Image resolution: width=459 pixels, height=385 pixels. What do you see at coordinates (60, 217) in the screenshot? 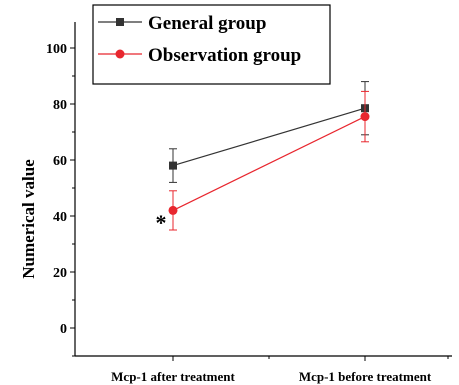
I see `y-tick-label: 40` at bounding box center [60, 217].